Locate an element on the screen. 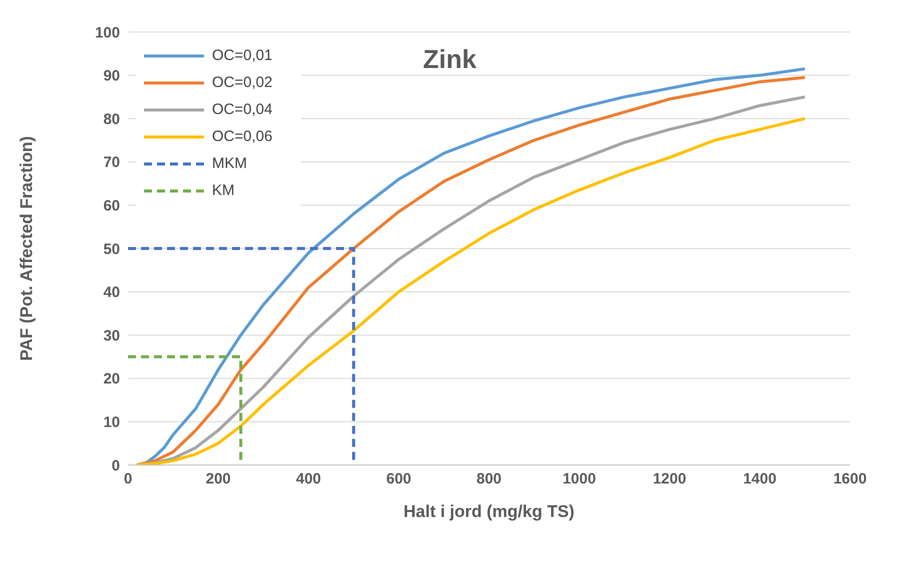  x-tick-label: 400 is located at coordinates (309, 479).